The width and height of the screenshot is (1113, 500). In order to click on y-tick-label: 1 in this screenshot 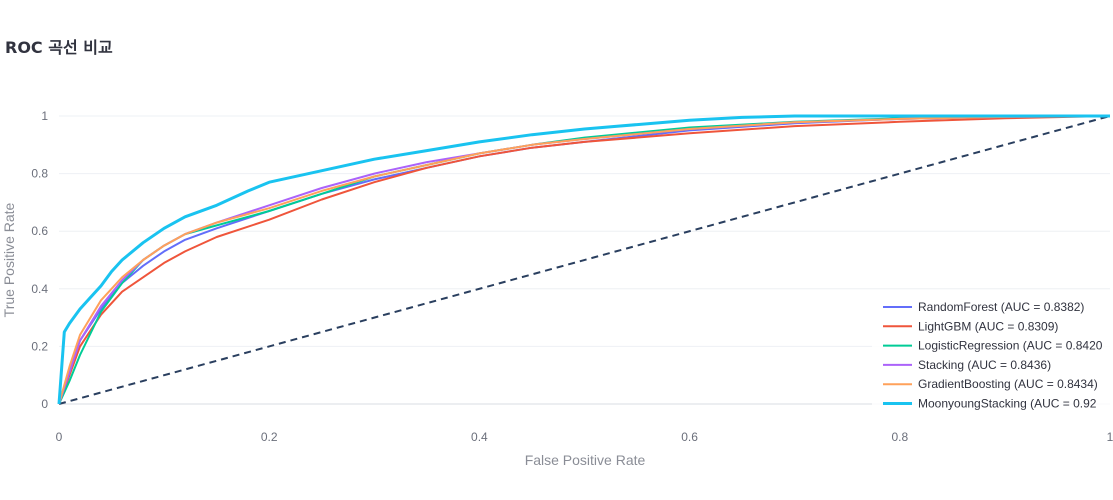, I will do `click(44, 116)`.